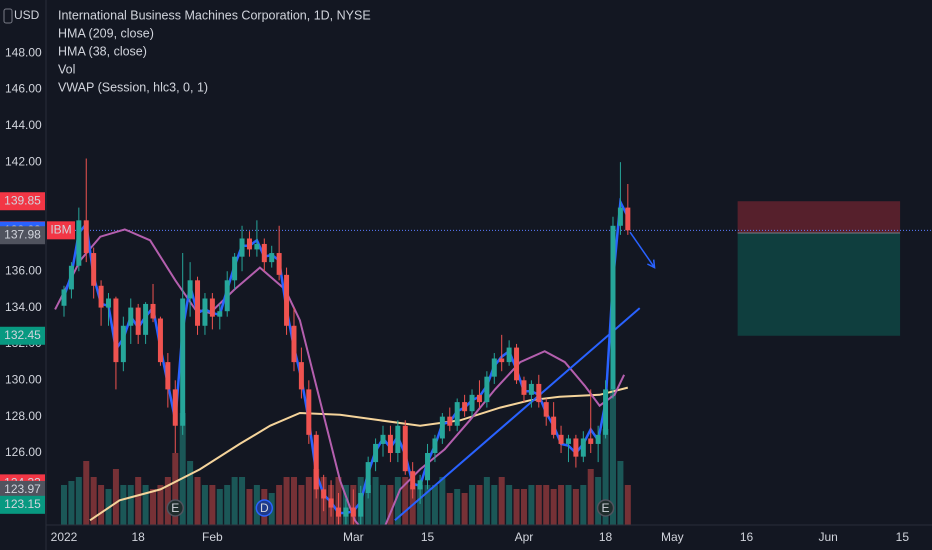 The width and height of the screenshot is (932, 550). Describe the element at coordinates (672, 537) in the screenshot. I see `x-tick-label: May` at that location.